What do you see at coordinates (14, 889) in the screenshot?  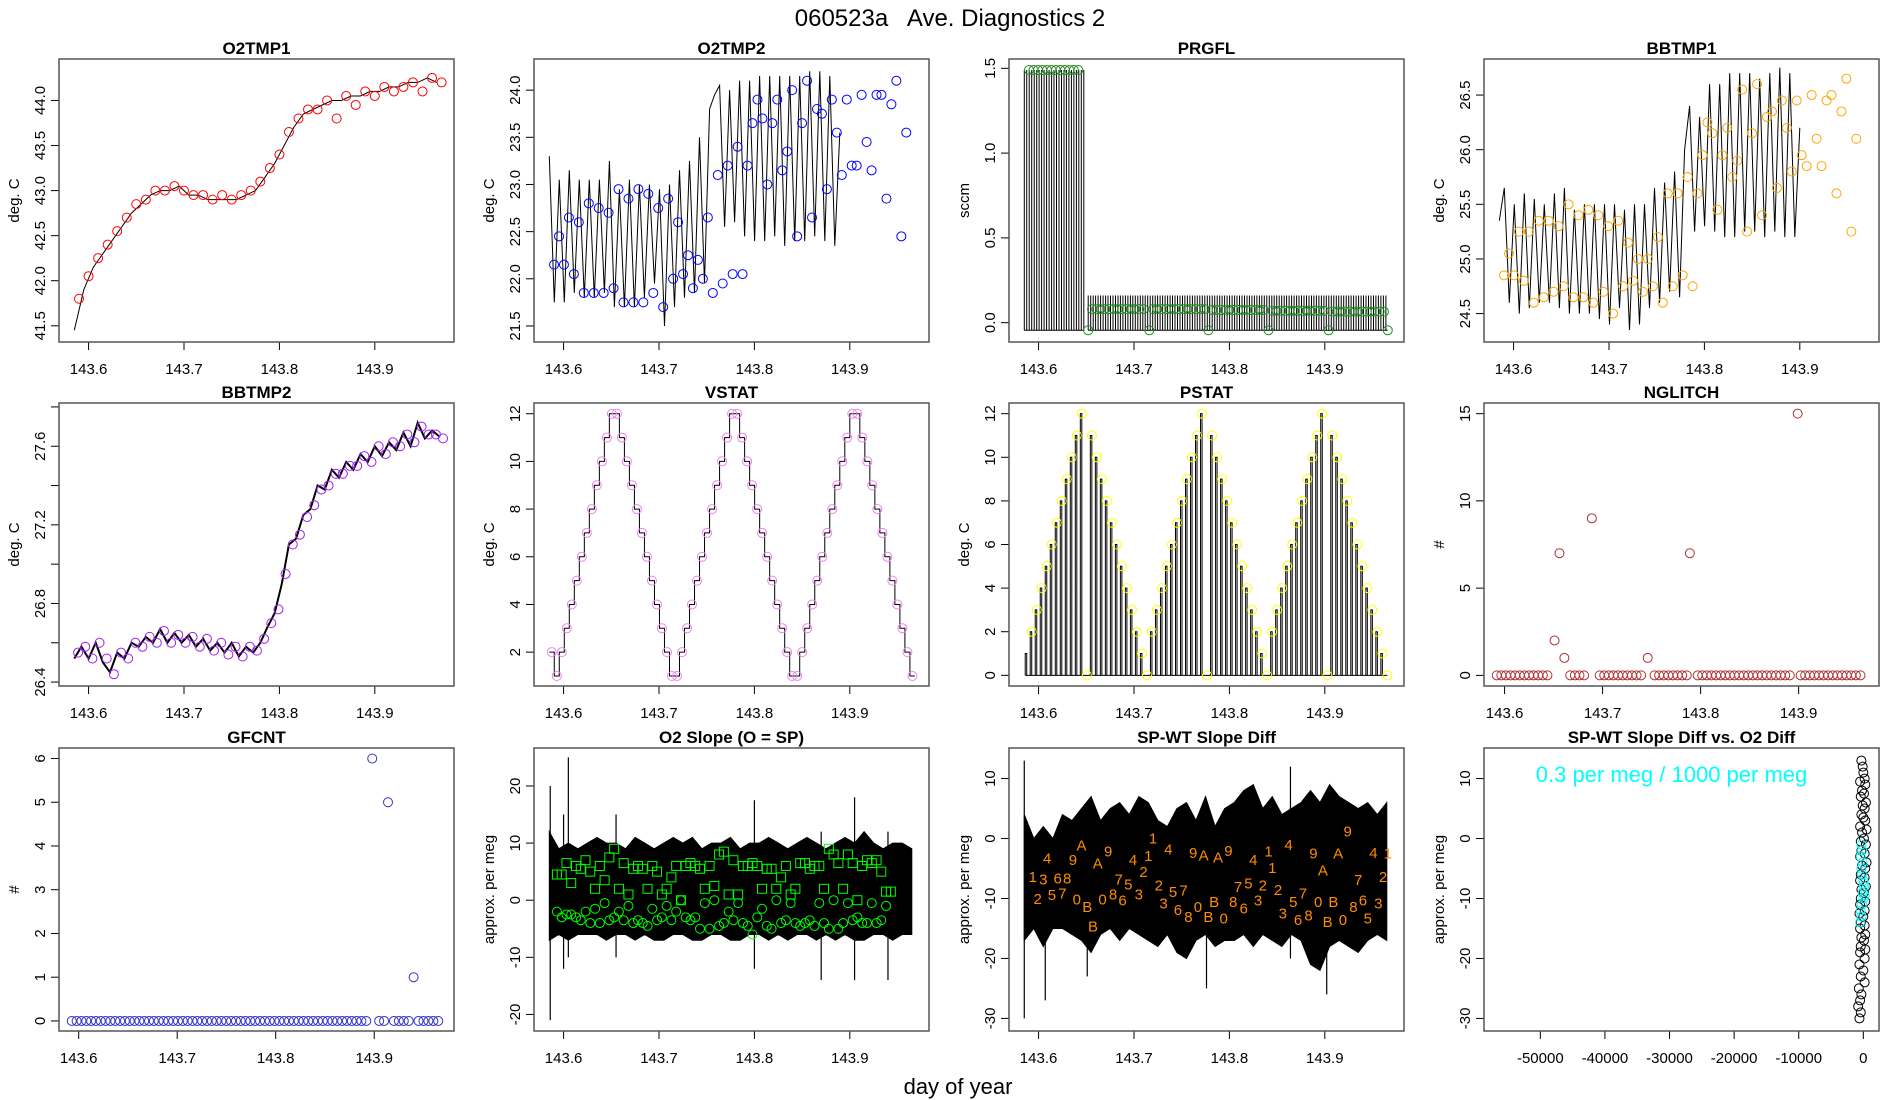 I see `y-axis-label: #` at bounding box center [14, 889].